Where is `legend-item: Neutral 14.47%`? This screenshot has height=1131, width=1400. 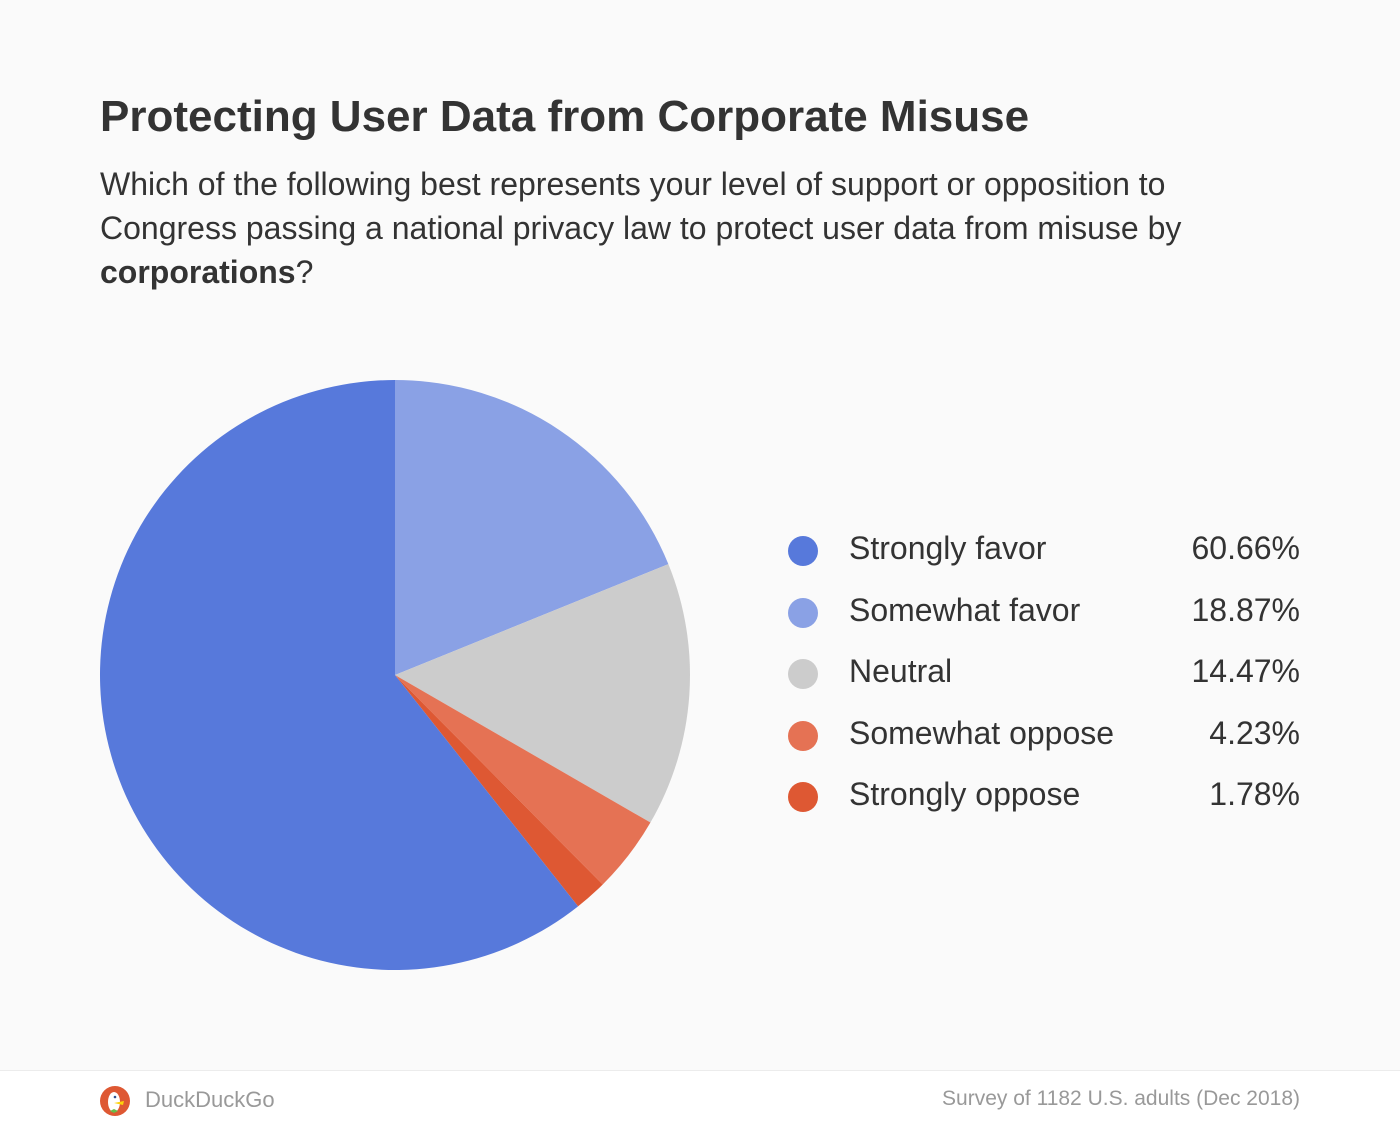 legend-item: Neutral 14.47% is located at coordinates (1044, 684).